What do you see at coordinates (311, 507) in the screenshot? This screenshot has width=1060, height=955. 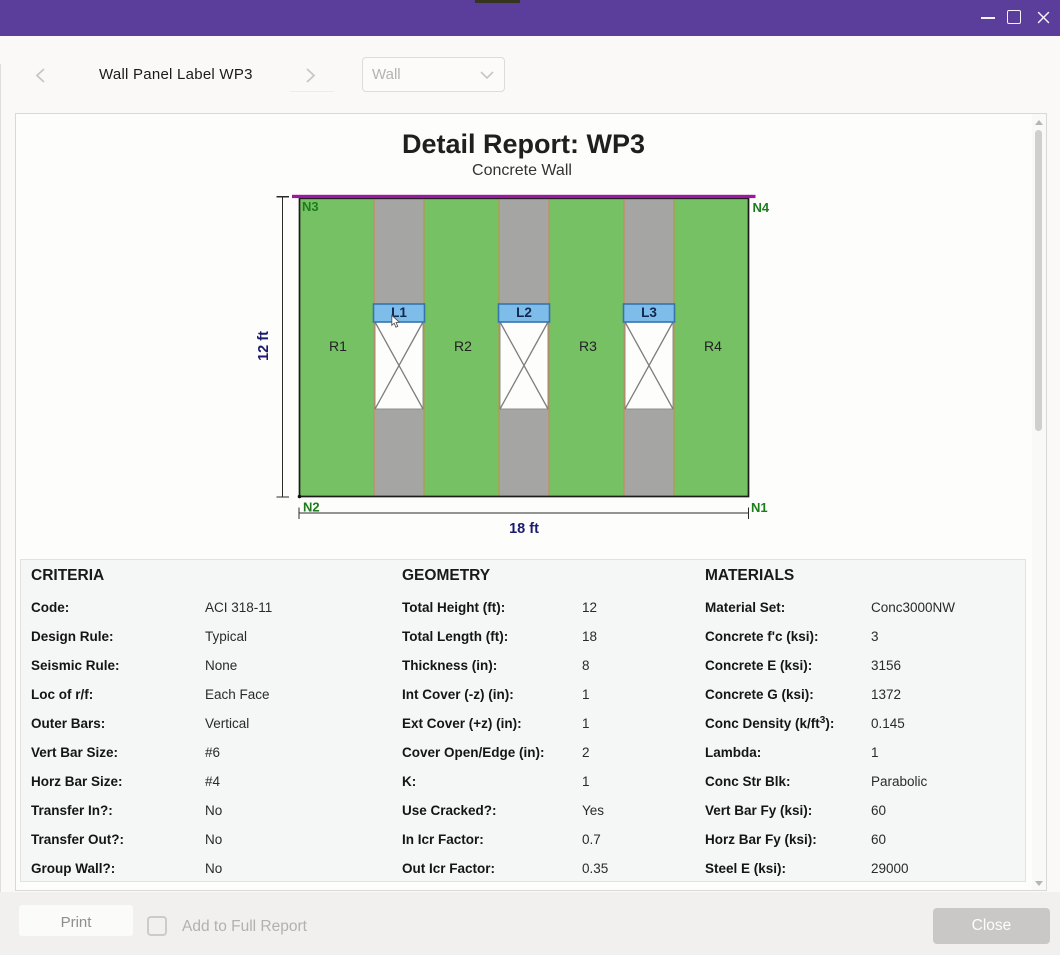 I see `svg-text: N2` at bounding box center [311, 507].